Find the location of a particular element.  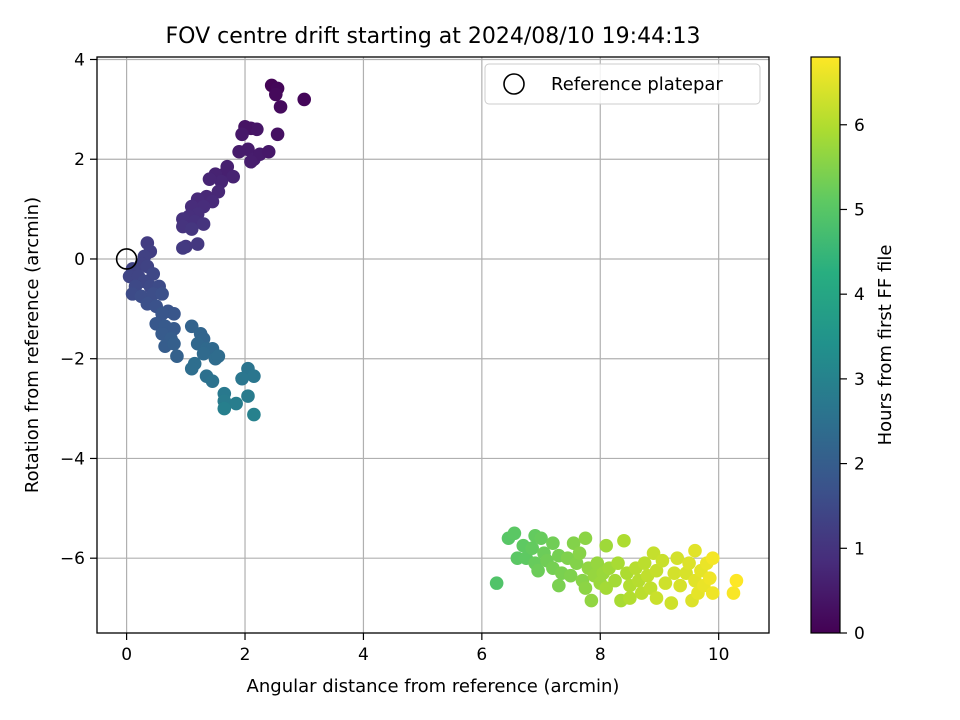

colorbar-tick-label: 5 is located at coordinates (859, 210).